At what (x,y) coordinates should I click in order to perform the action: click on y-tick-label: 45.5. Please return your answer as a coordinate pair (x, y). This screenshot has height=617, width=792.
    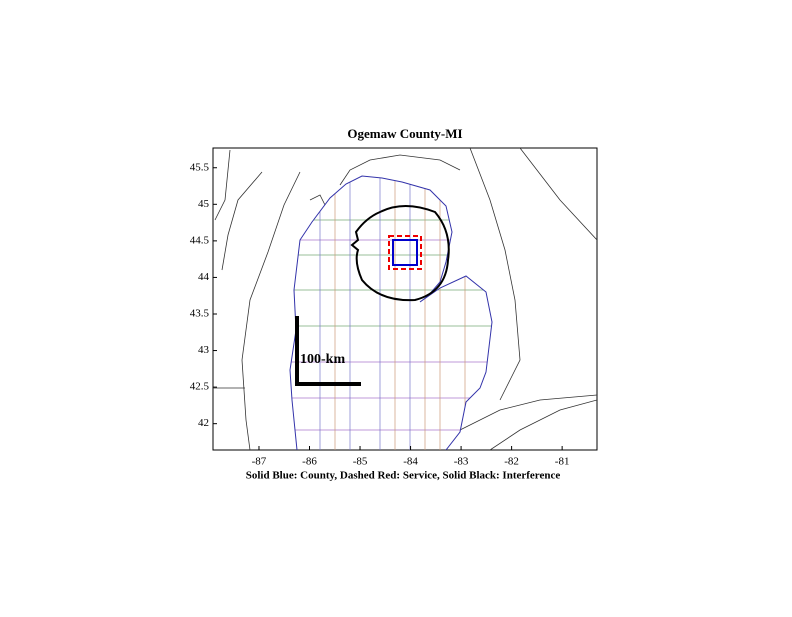
    Looking at the image, I should click on (200, 167).